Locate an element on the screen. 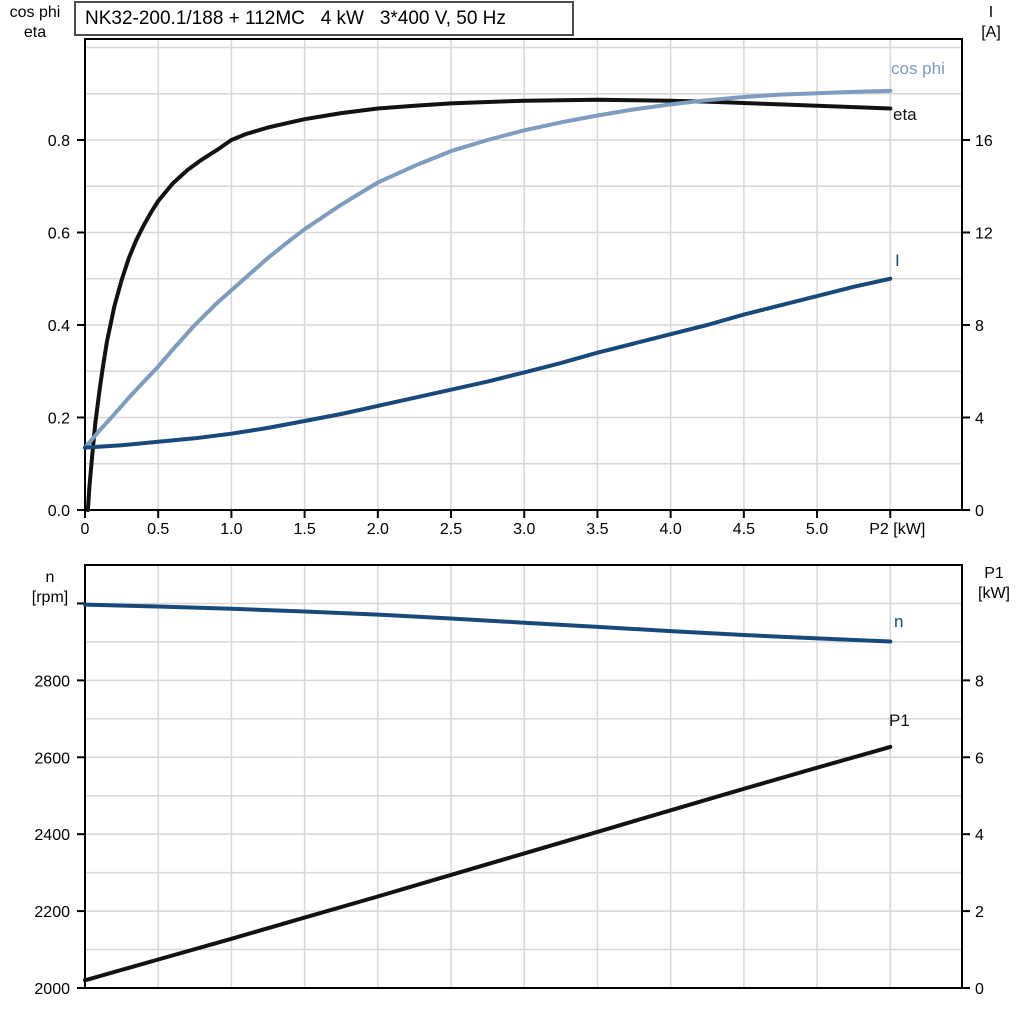 The width and height of the screenshot is (1024, 1024). right-tick-label: 6 is located at coordinates (979, 758).